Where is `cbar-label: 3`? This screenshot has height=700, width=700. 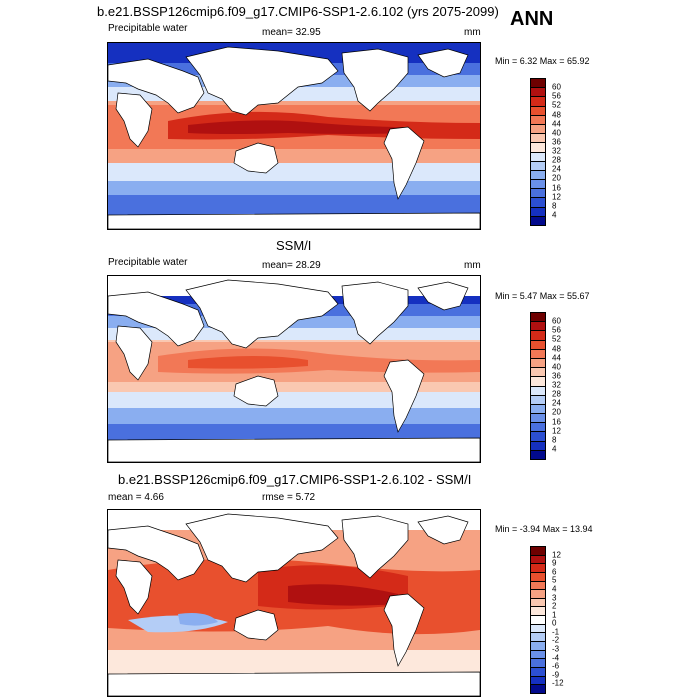
cbar-label: 3 is located at coordinates (554, 598).